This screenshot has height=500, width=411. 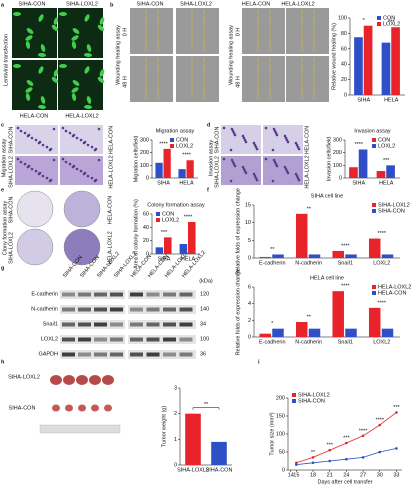 I want to click on y-tick-label: 6, so click(x=249, y=287).